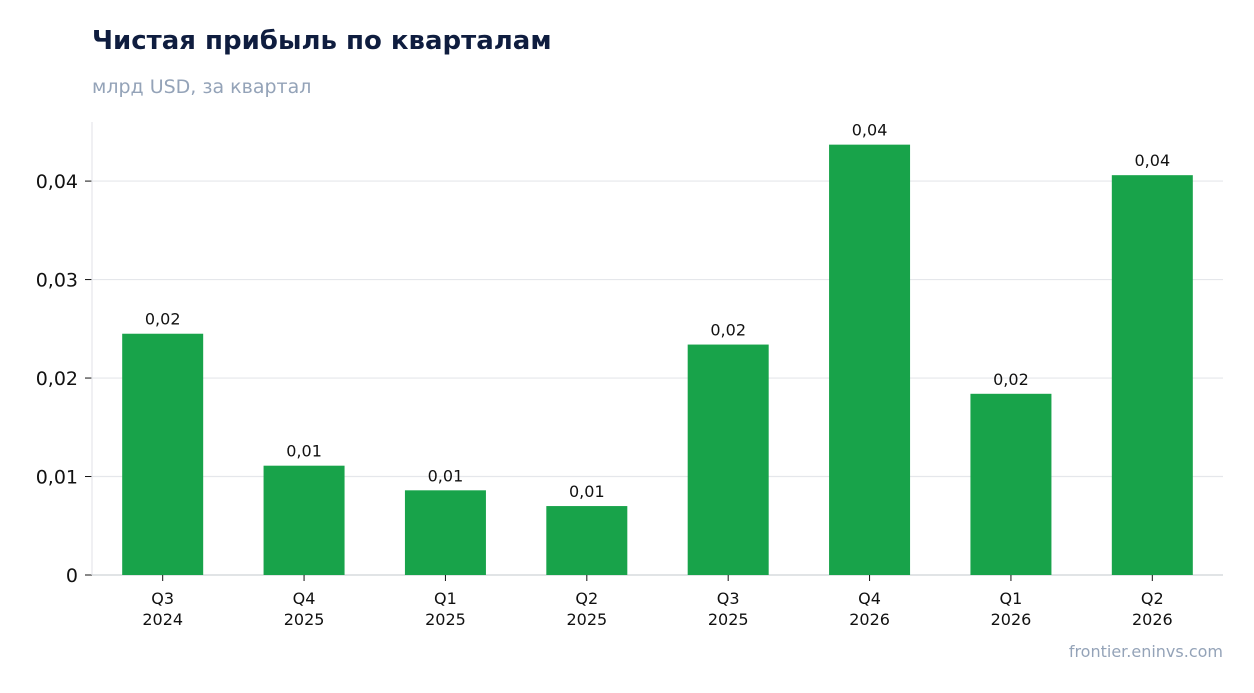 The width and height of the screenshot is (1254, 693). What do you see at coordinates (57, 281) in the screenshot?
I see `y-tick-label: 0,03` at bounding box center [57, 281].